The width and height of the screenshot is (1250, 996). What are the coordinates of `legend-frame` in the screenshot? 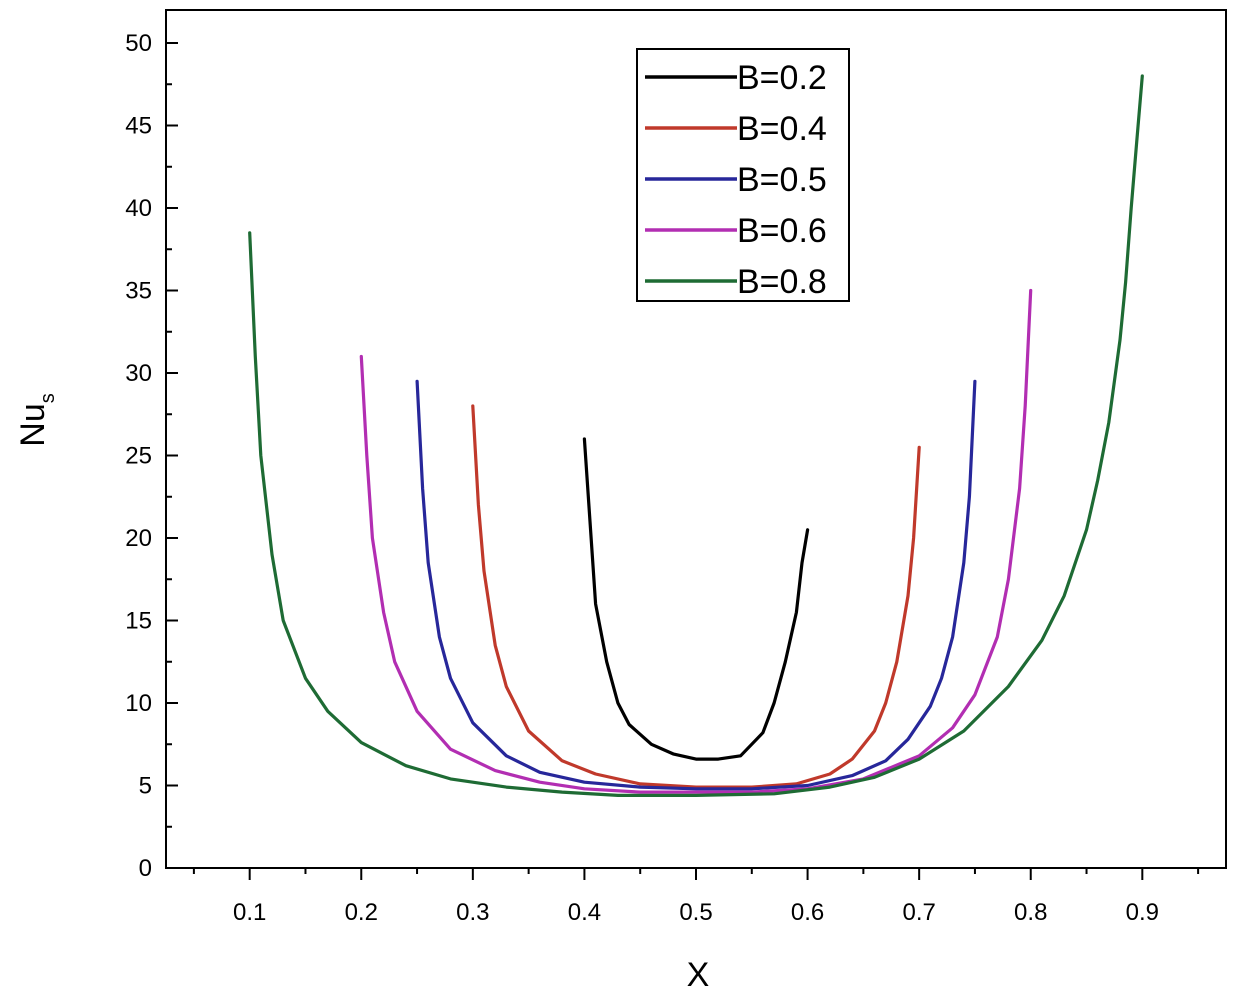 It's located at (743, 175).